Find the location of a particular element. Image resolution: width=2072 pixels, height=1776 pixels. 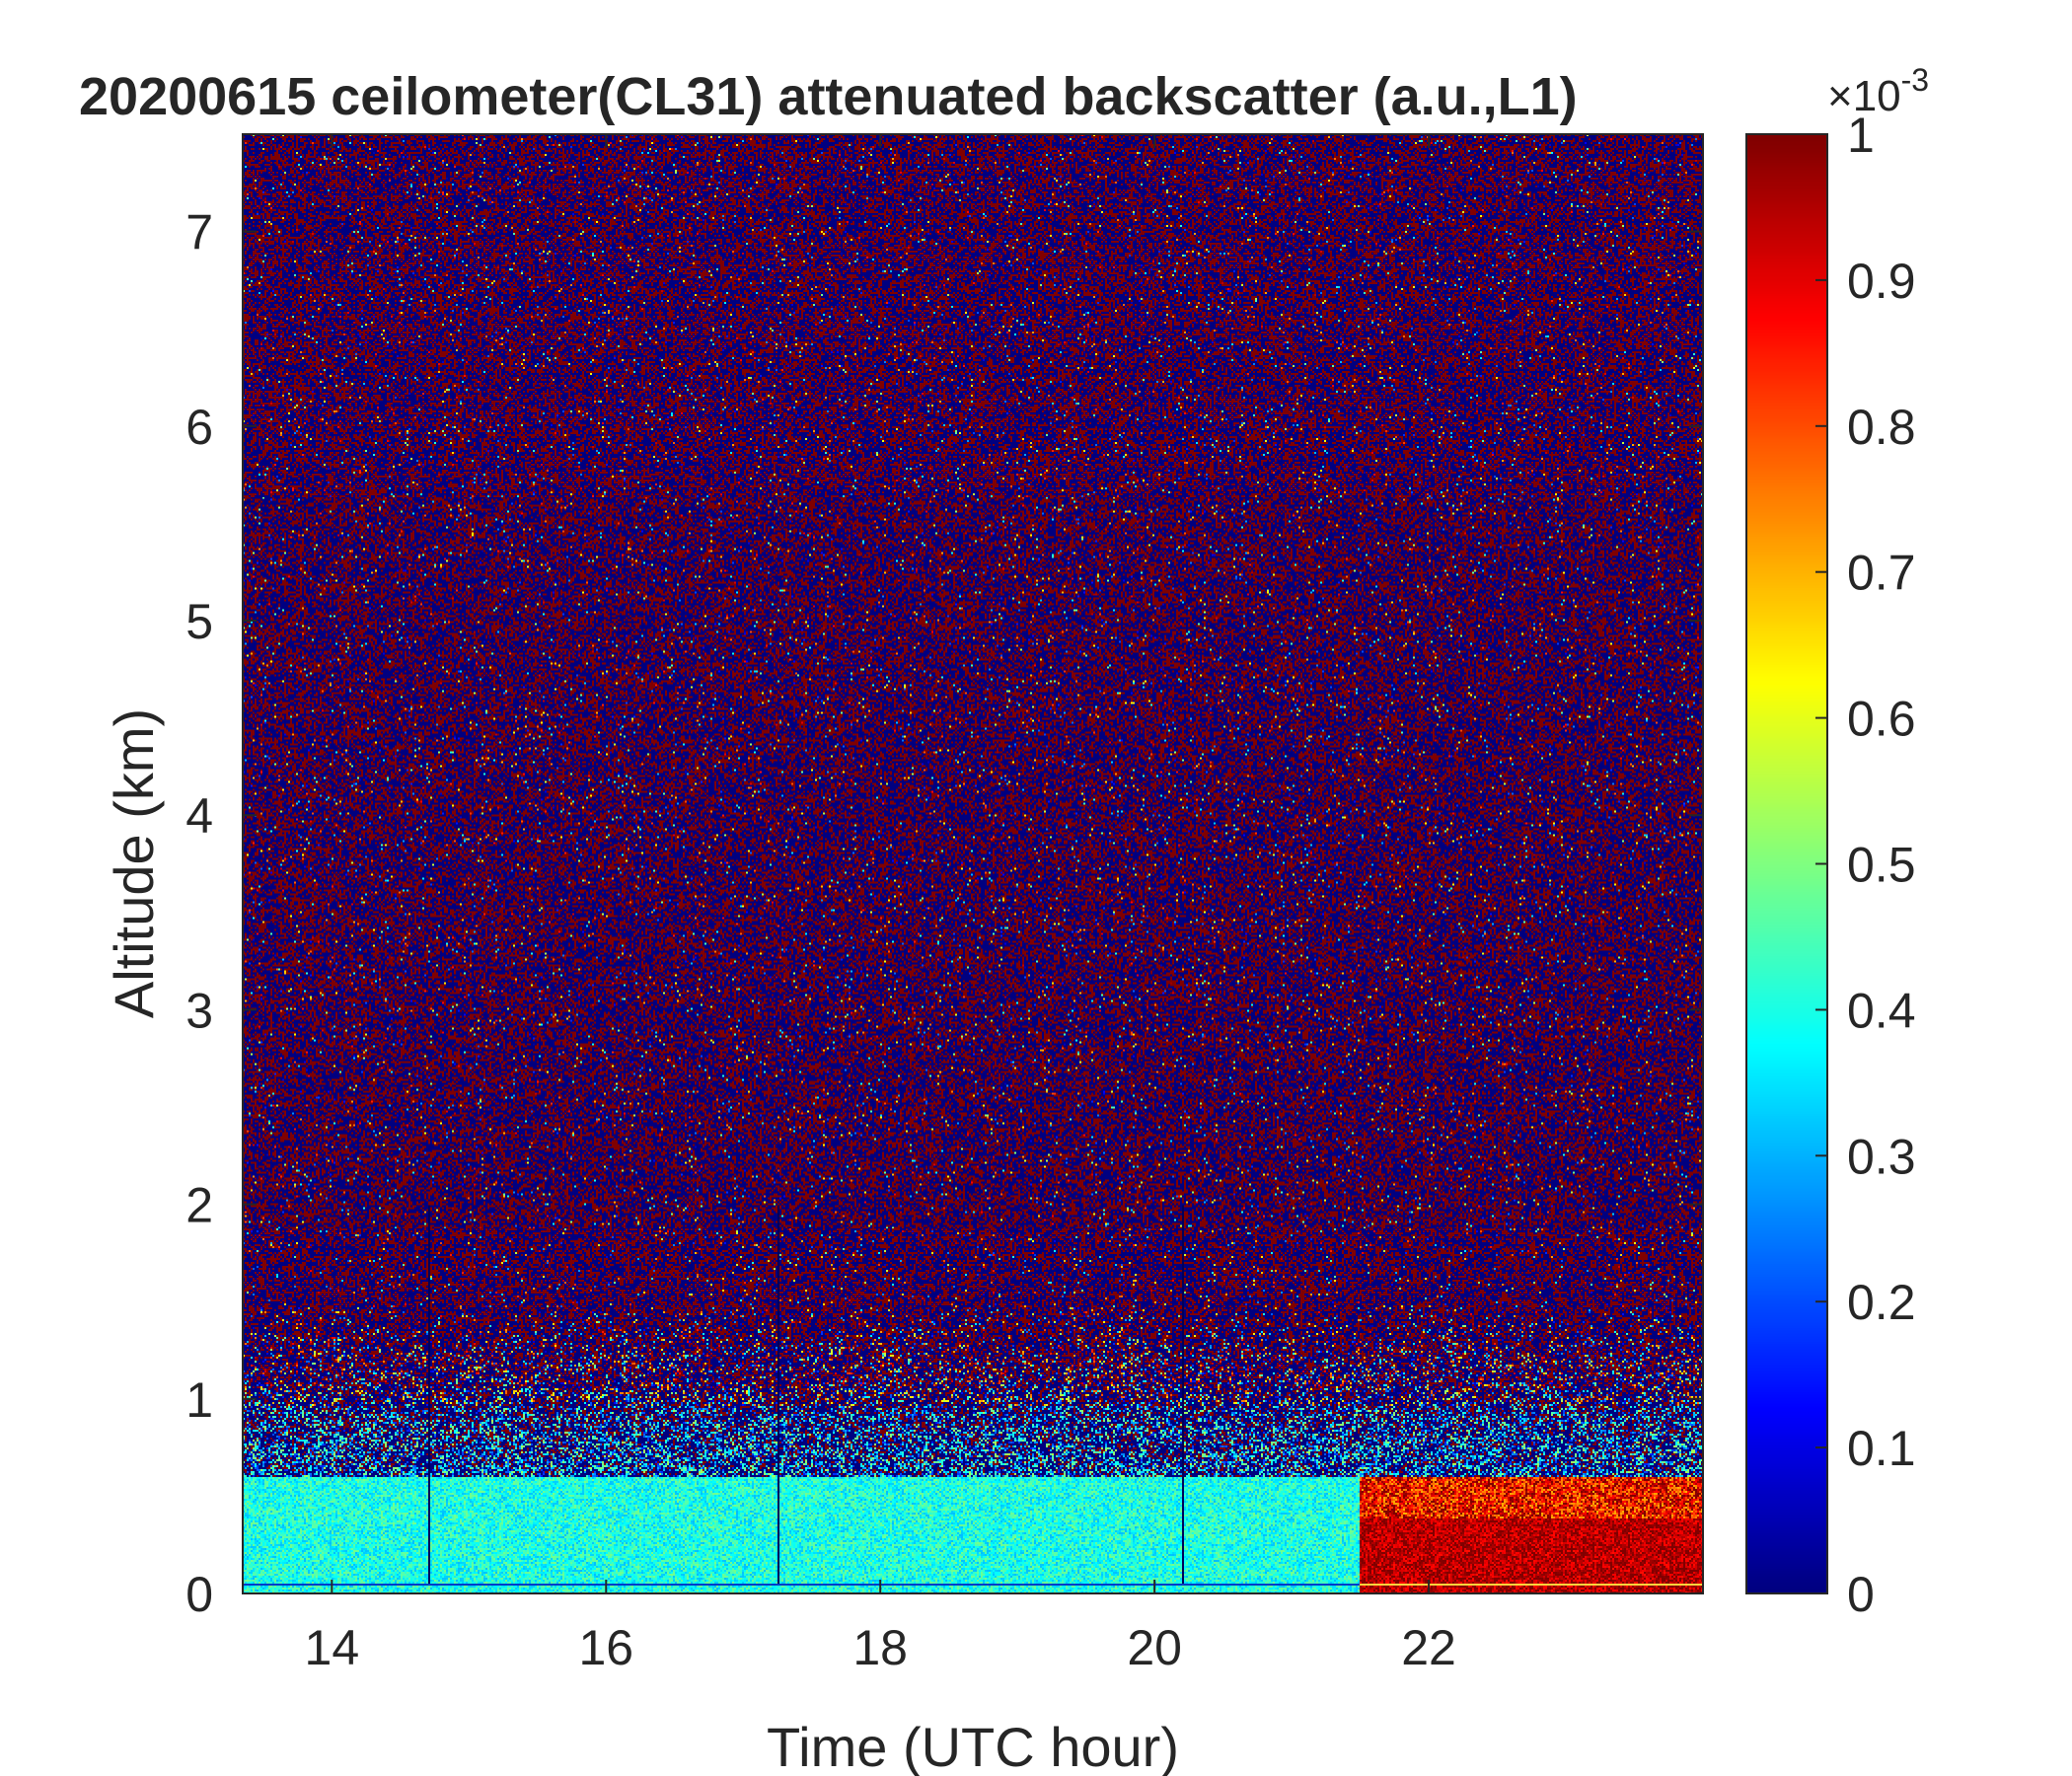

x-tick-label: 22 is located at coordinates (1429, 1647).